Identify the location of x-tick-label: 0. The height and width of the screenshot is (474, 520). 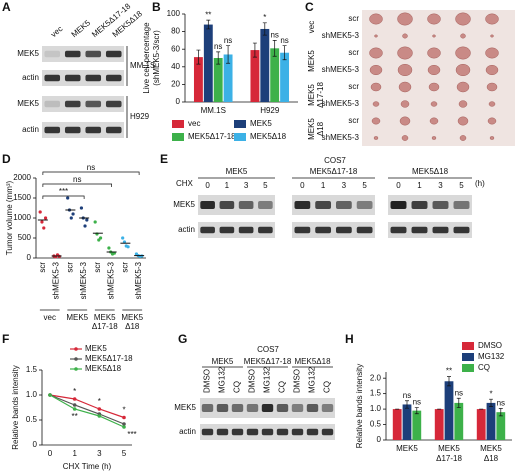
(50, 453).